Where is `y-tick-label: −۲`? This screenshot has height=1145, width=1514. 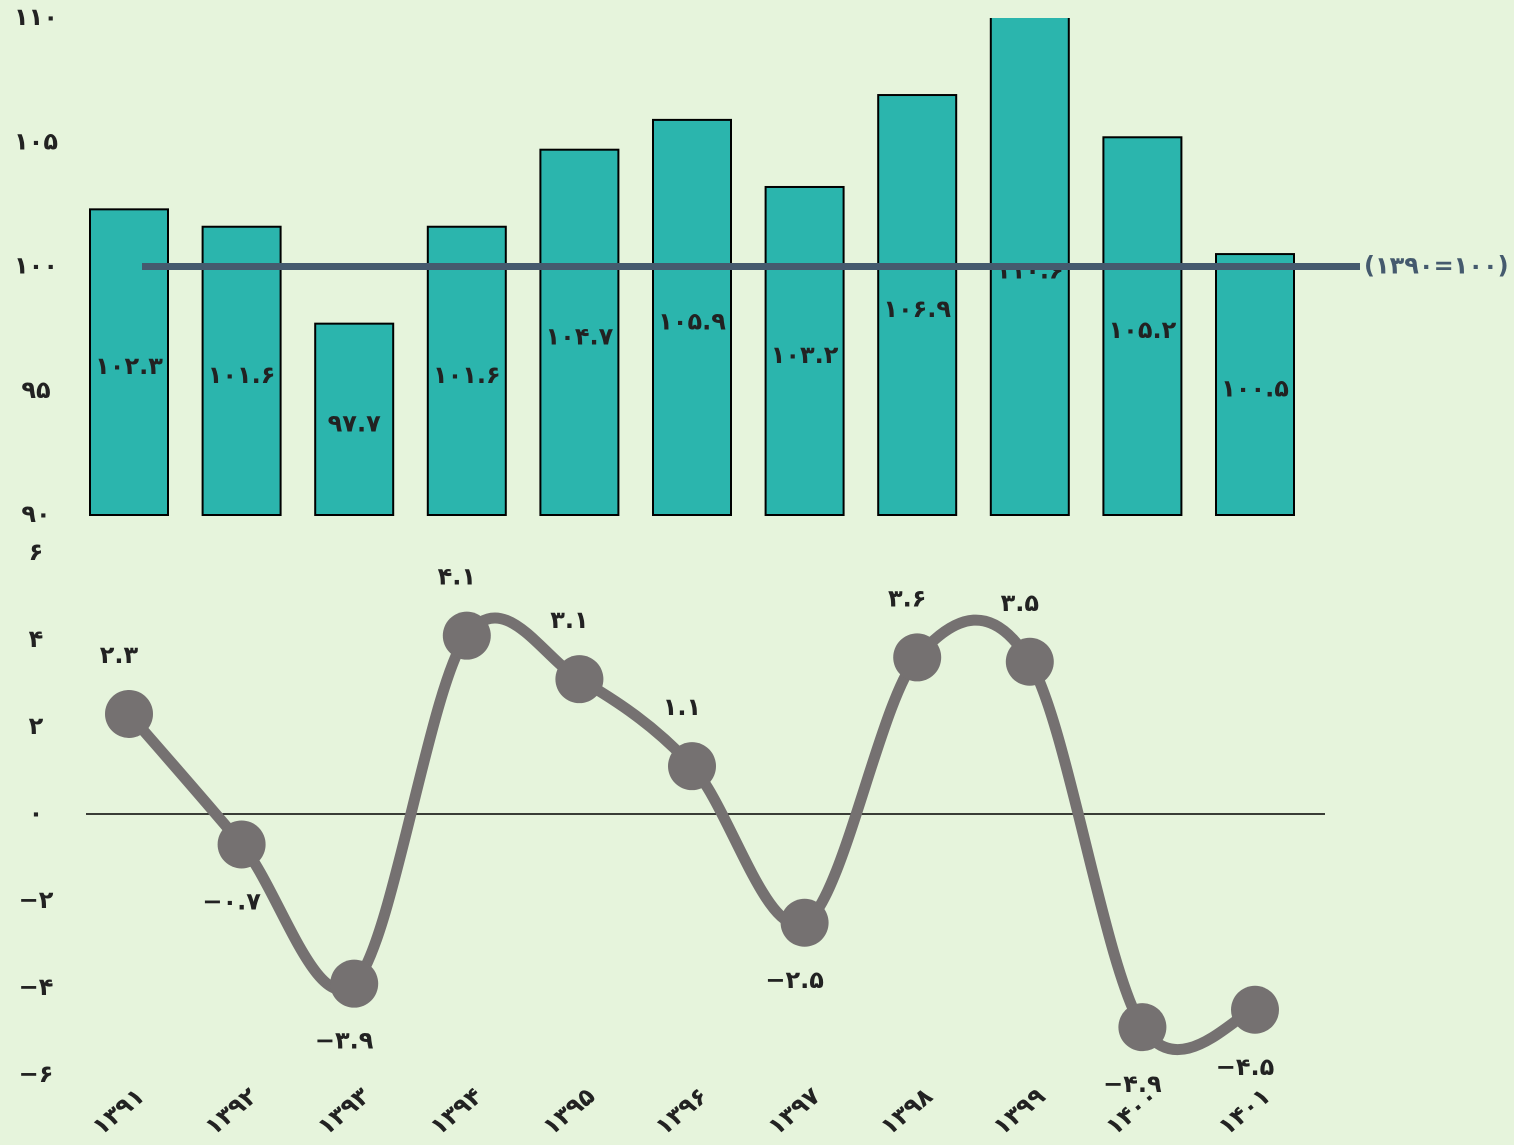
y-tick-label: −۲ is located at coordinates (36, 900).